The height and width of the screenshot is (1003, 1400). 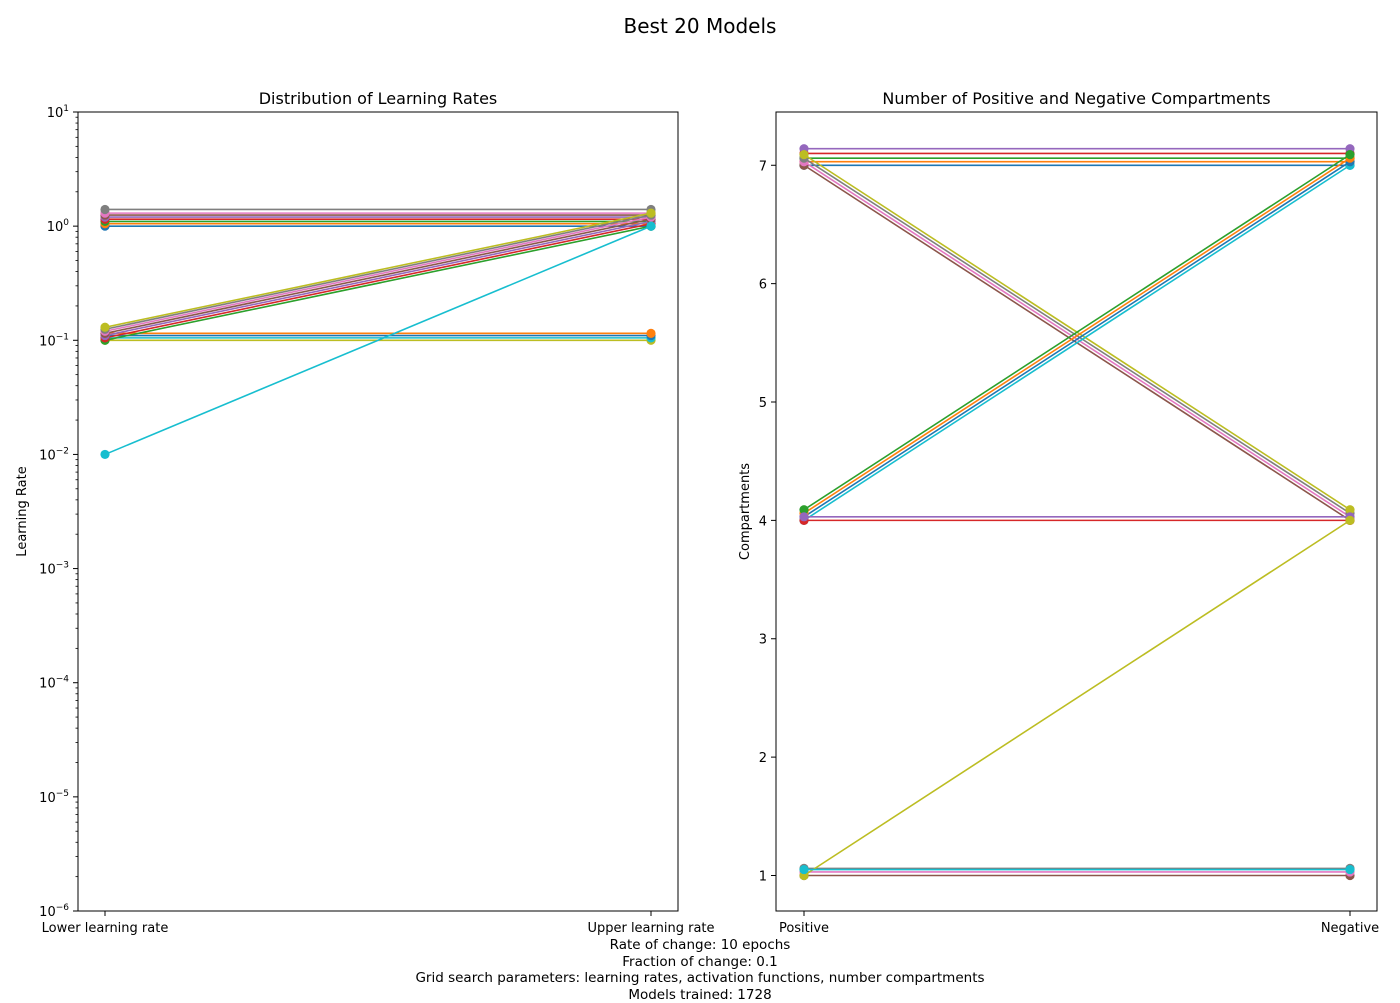 What do you see at coordinates (378, 98) in the screenshot?
I see `chart-title: Distribution of Learning Rates` at bounding box center [378, 98].